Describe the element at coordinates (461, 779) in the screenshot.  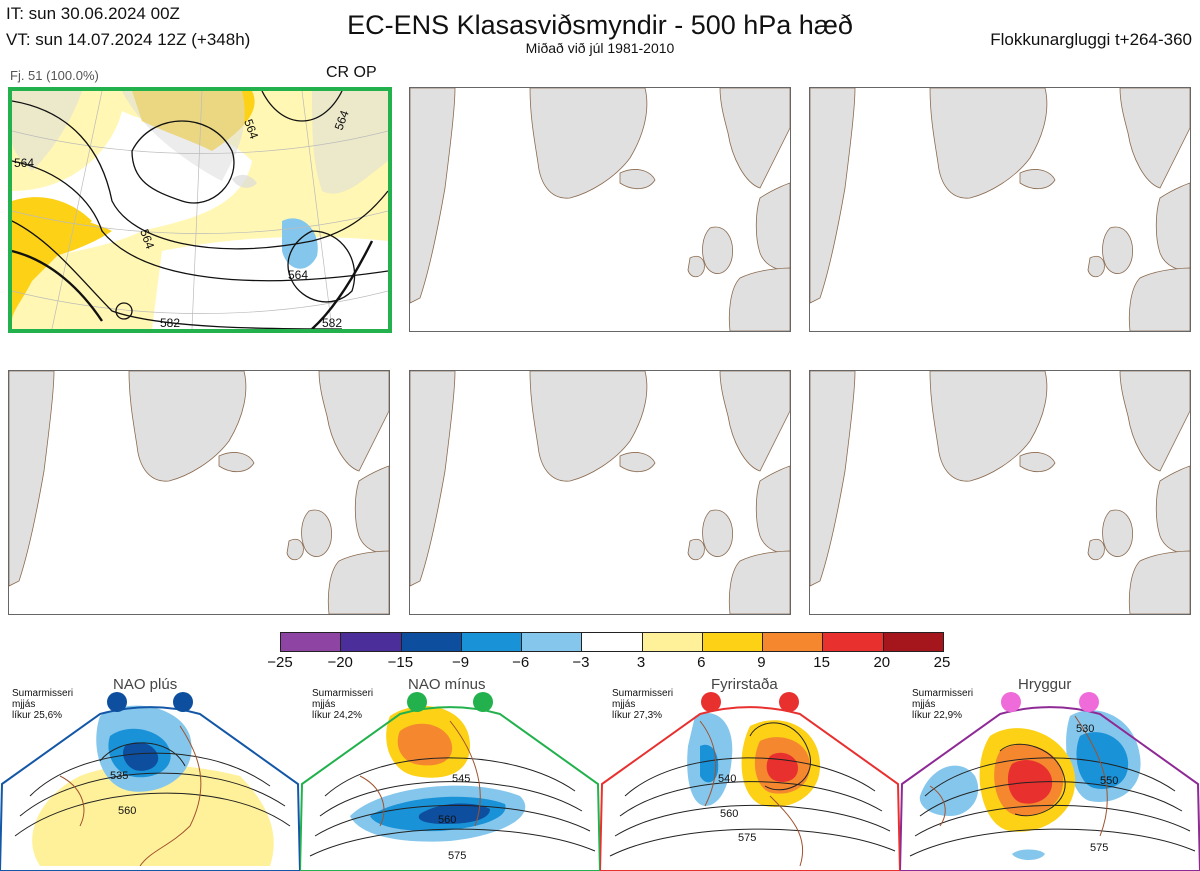
I see `contour-label: 545` at that location.